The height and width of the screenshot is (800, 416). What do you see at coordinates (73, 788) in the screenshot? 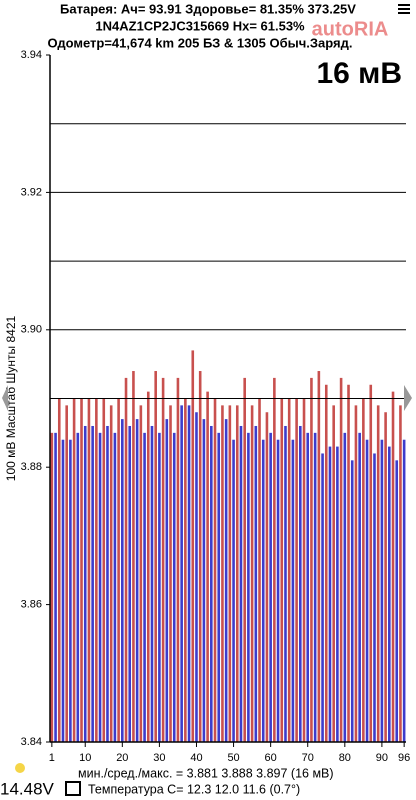
I see `calendar-icon` at bounding box center [73, 788].